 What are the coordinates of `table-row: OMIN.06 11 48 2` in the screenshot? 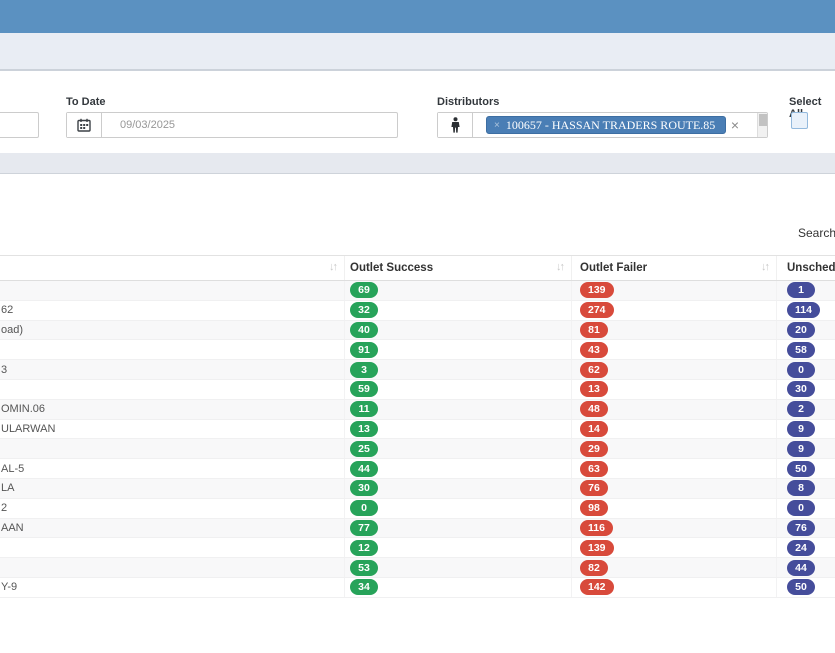 It's located at (417, 409).